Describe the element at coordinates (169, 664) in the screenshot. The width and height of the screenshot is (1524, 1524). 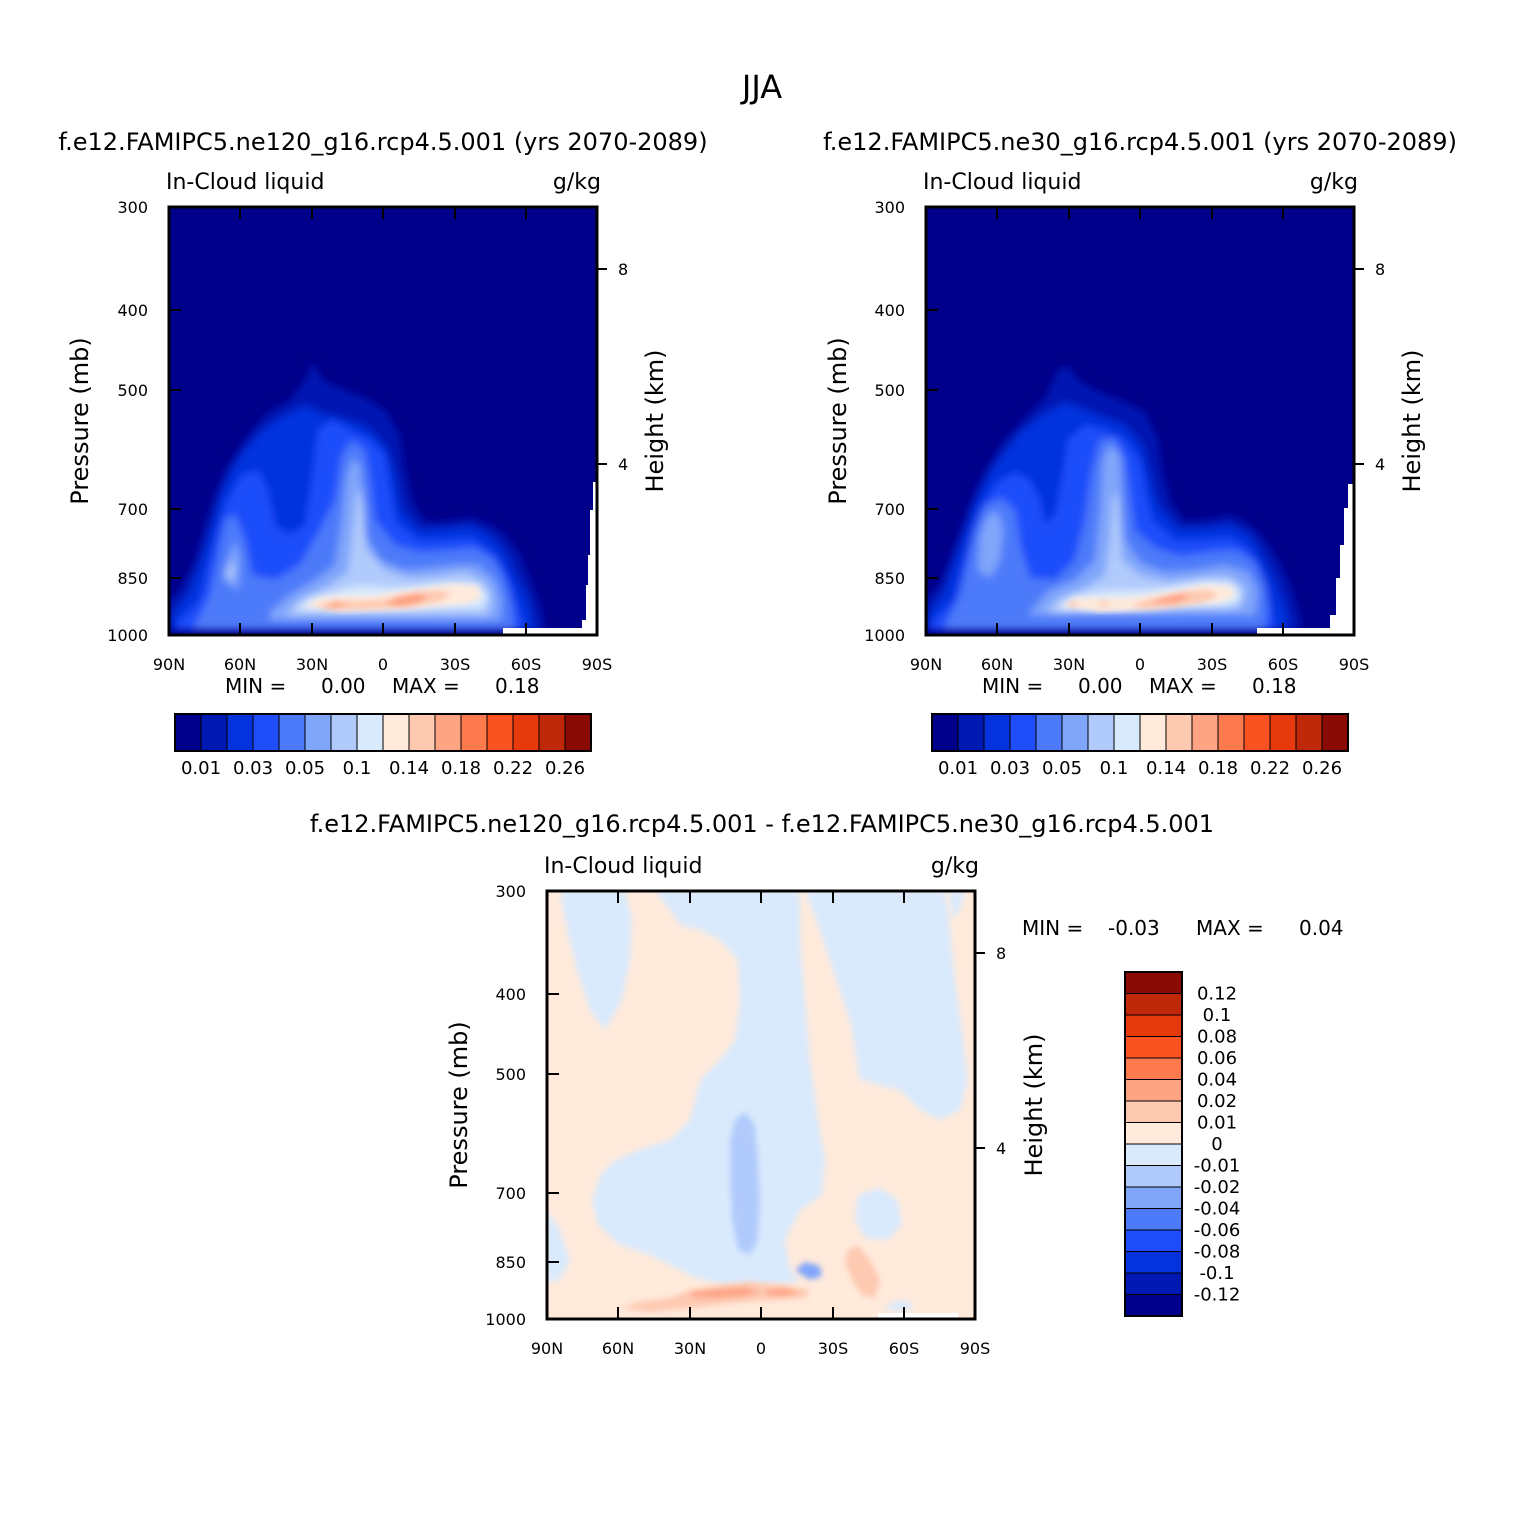
I see `panel-1-xtick-90n: 90N` at that location.